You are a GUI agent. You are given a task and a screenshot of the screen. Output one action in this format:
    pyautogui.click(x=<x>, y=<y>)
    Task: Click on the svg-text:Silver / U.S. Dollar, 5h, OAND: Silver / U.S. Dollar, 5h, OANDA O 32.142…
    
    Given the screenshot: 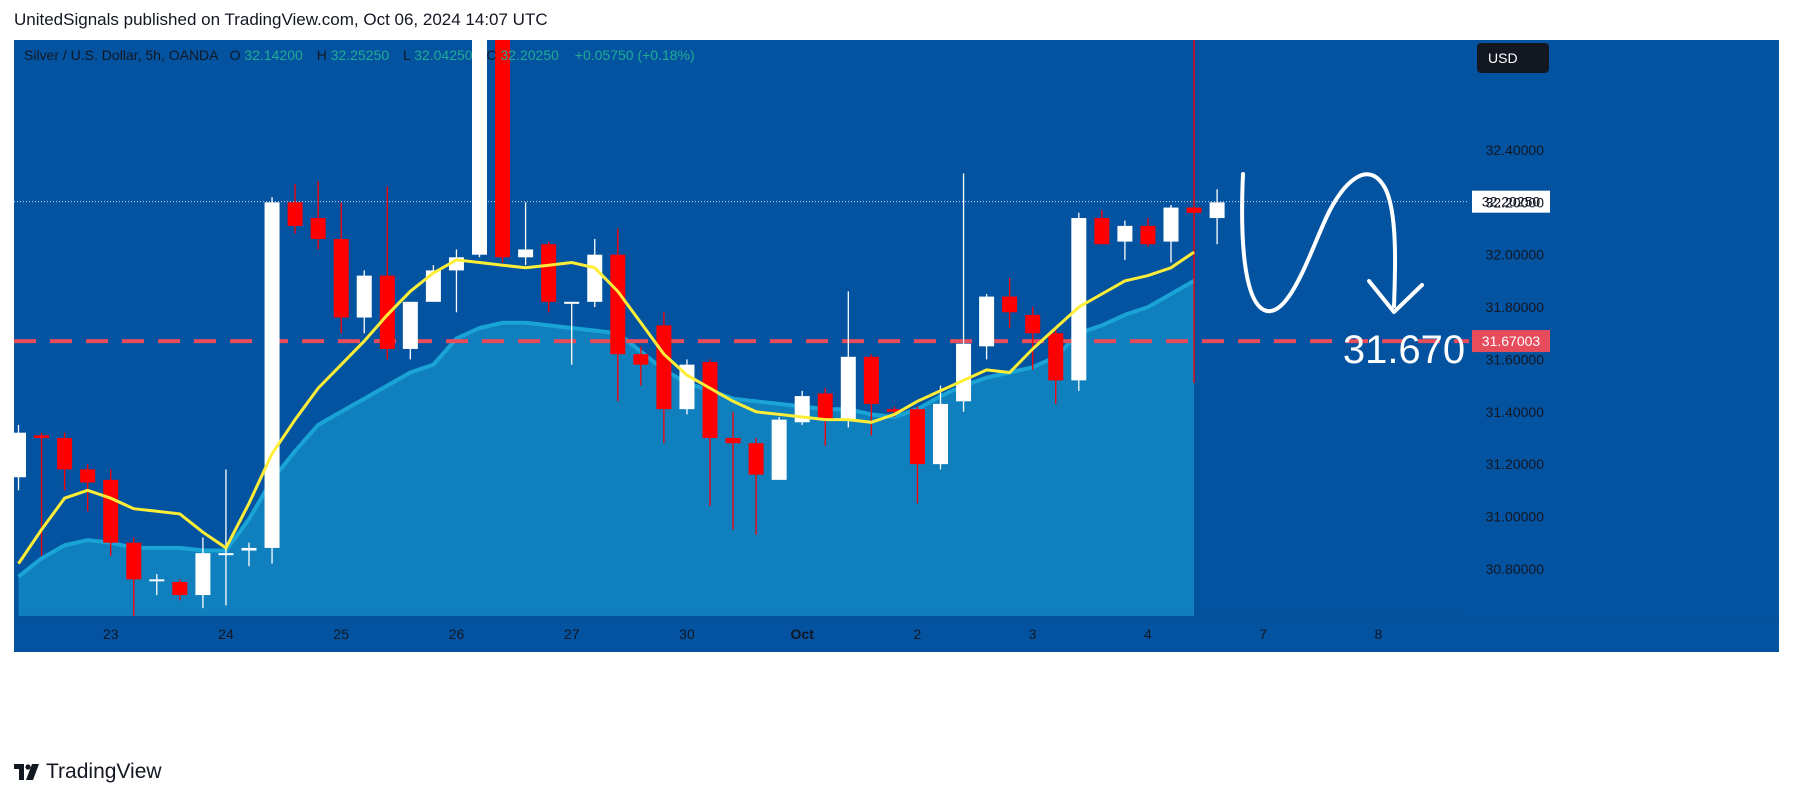 What is the action you would take?
    pyautogui.click(x=359, y=55)
    